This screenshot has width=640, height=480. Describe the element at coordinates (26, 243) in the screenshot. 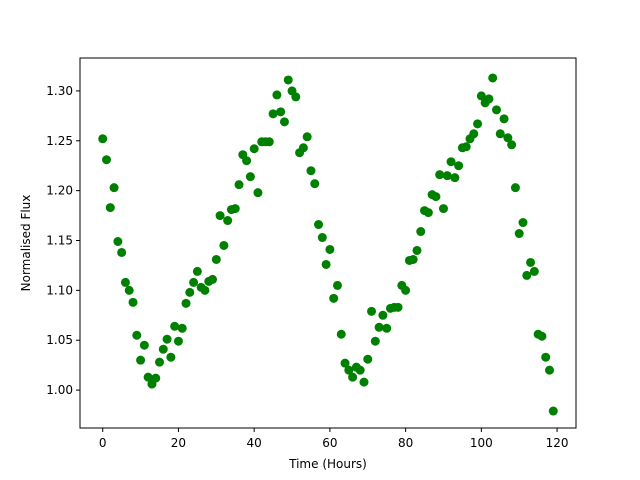

I see `y-axis-label: Normalised Flux` at that location.